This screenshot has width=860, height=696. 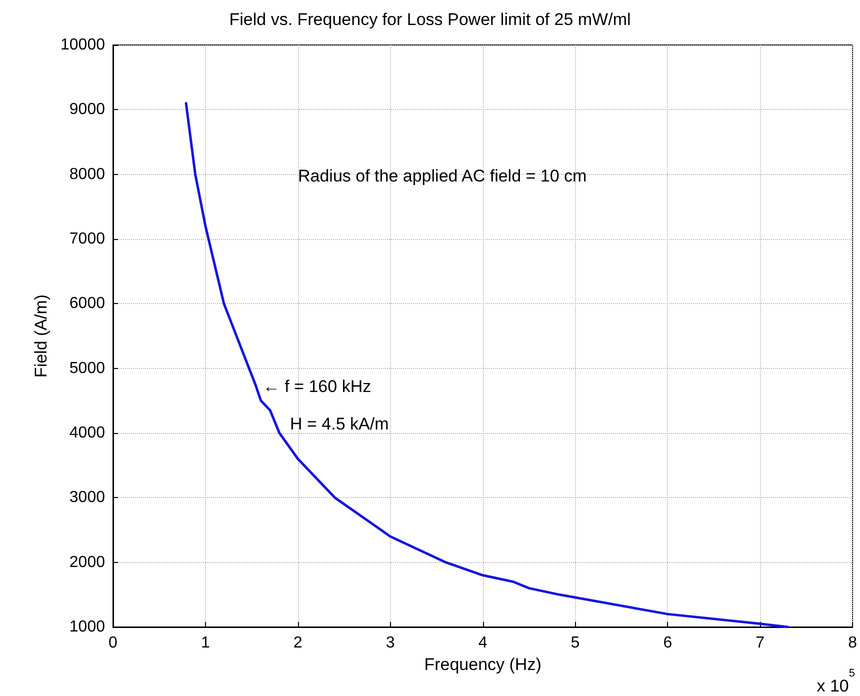 I want to click on x-tick-label: 2, so click(x=297, y=643).